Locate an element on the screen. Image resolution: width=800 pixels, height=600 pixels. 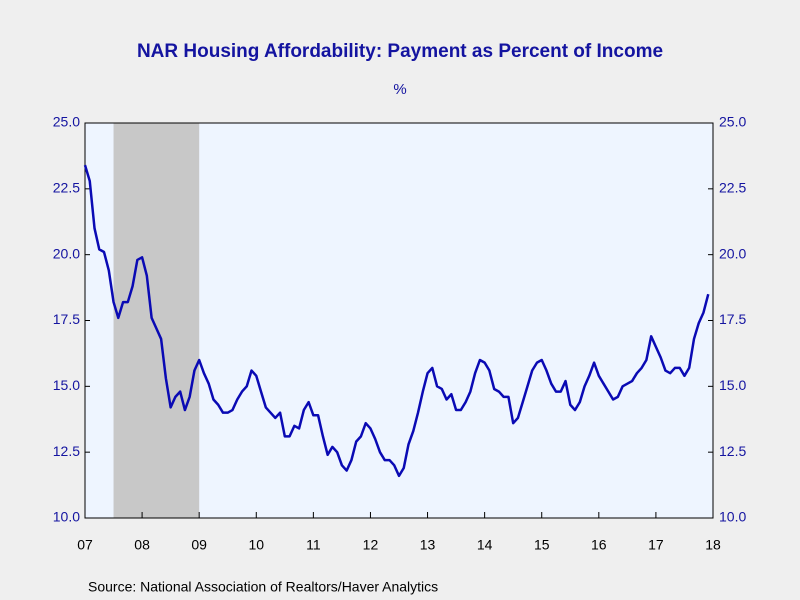
recession-band is located at coordinates (156, 320).